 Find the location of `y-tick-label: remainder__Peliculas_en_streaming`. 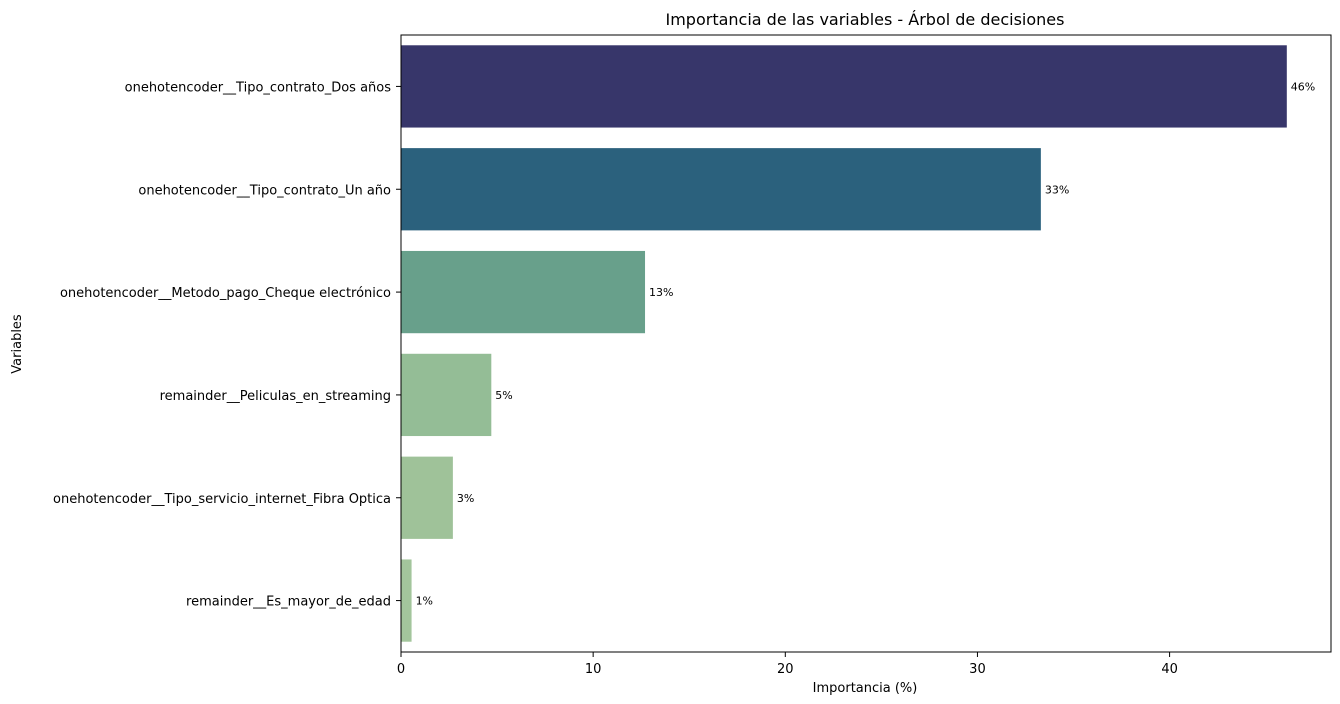

y-tick-label: remainder__Peliculas_en_streaming is located at coordinates (275, 396).